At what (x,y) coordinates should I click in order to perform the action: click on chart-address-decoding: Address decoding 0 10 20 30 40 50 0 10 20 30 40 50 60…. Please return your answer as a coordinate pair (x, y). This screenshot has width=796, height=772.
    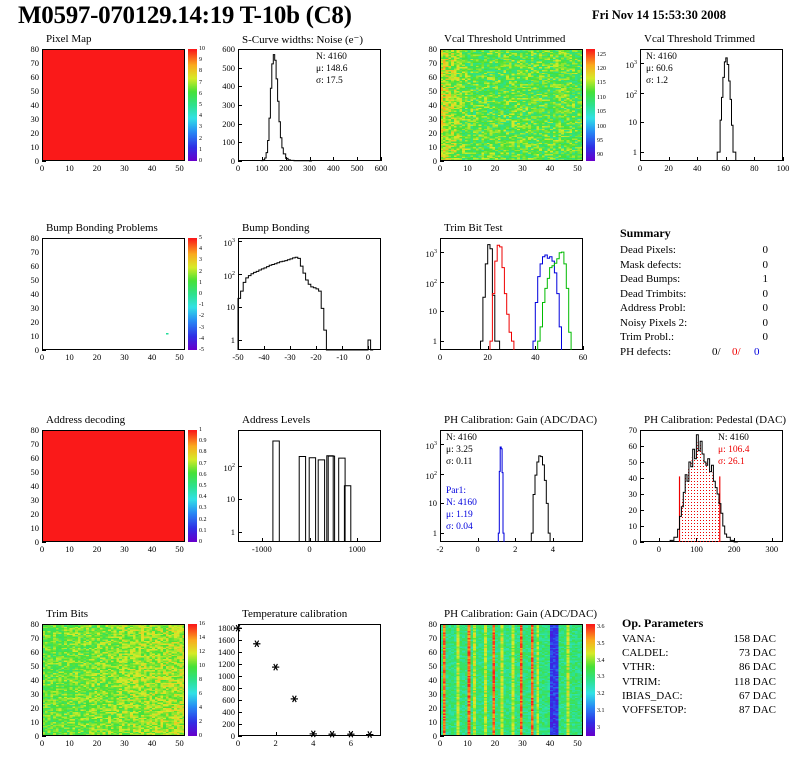
    Looking at the image, I should click on (119, 489).